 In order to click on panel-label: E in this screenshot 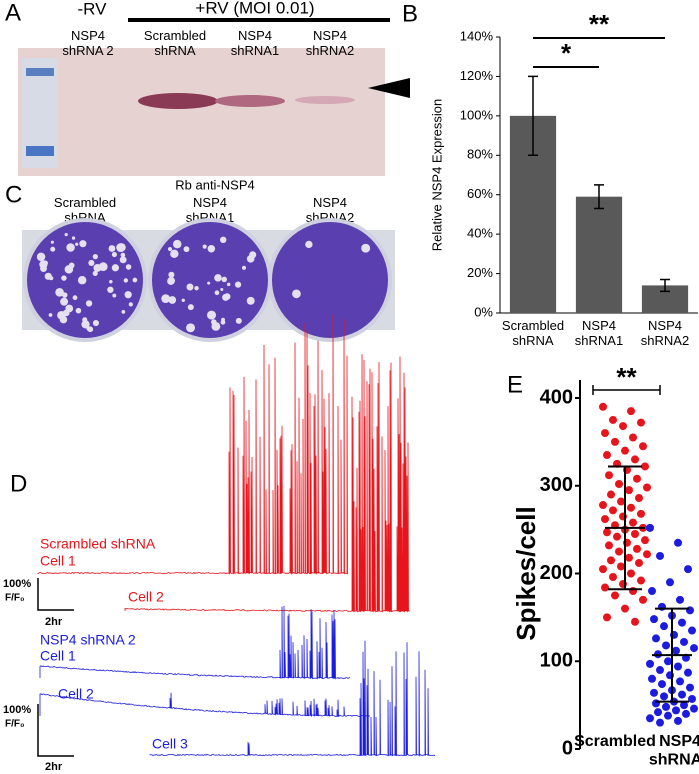, I will do `click(515, 384)`.